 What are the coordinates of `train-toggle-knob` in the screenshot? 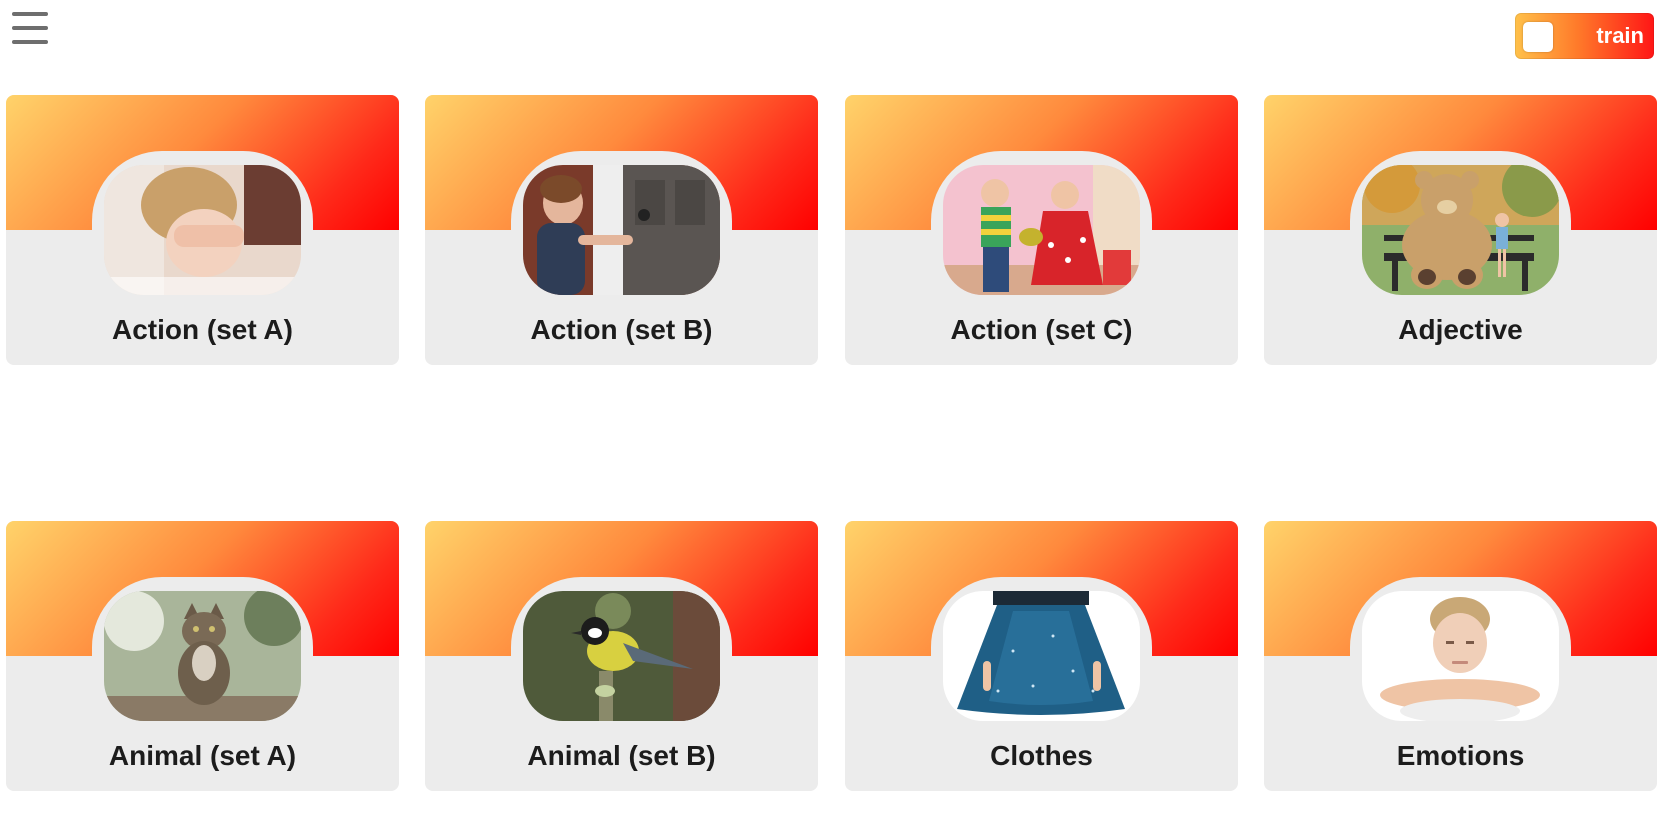 It's located at (1538, 37).